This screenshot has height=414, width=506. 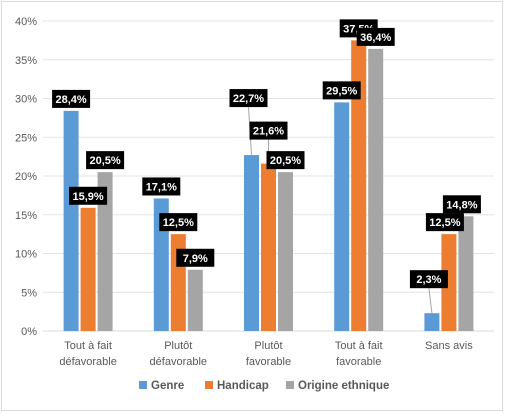 I want to click on legend-label: Handicap, so click(x=243, y=386).